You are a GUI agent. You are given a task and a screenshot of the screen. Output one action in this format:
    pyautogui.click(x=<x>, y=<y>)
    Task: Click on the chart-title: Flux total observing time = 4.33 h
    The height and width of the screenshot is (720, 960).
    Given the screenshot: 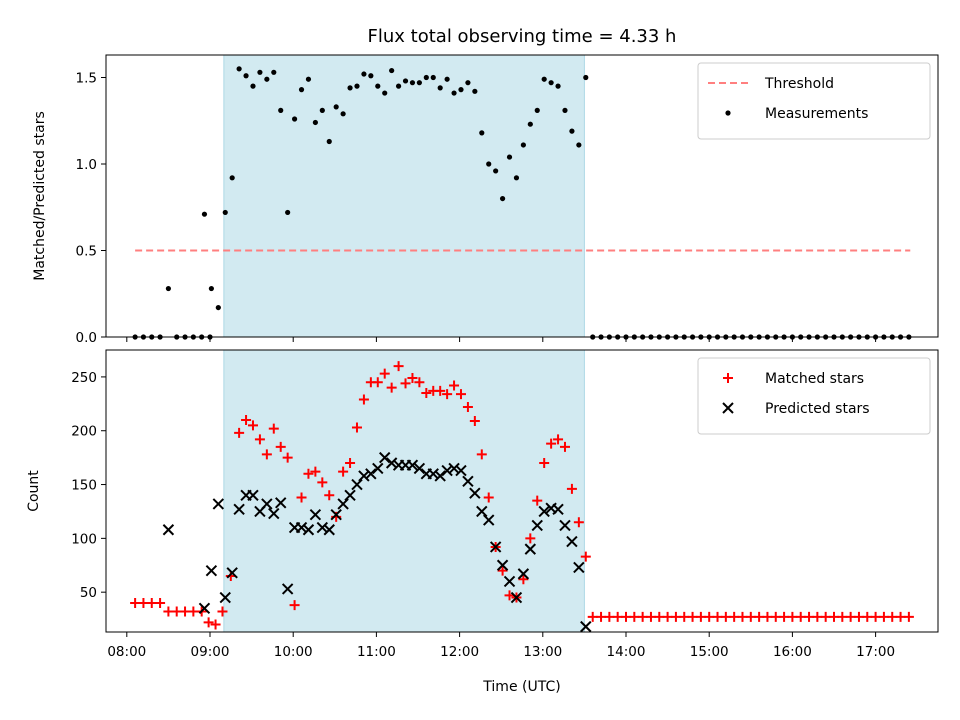 What is the action you would take?
    pyautogui.click(x=522, y=36)
    